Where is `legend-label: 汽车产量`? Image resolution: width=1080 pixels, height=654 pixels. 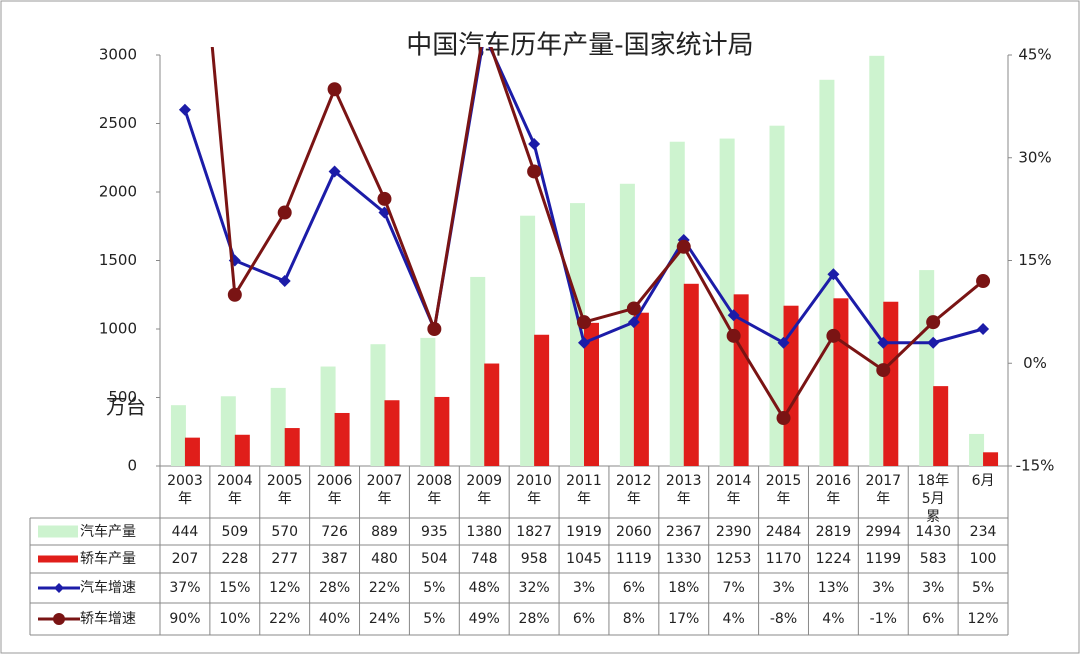 legend-label: 汽车产量 is located at coordinates (108, 531).